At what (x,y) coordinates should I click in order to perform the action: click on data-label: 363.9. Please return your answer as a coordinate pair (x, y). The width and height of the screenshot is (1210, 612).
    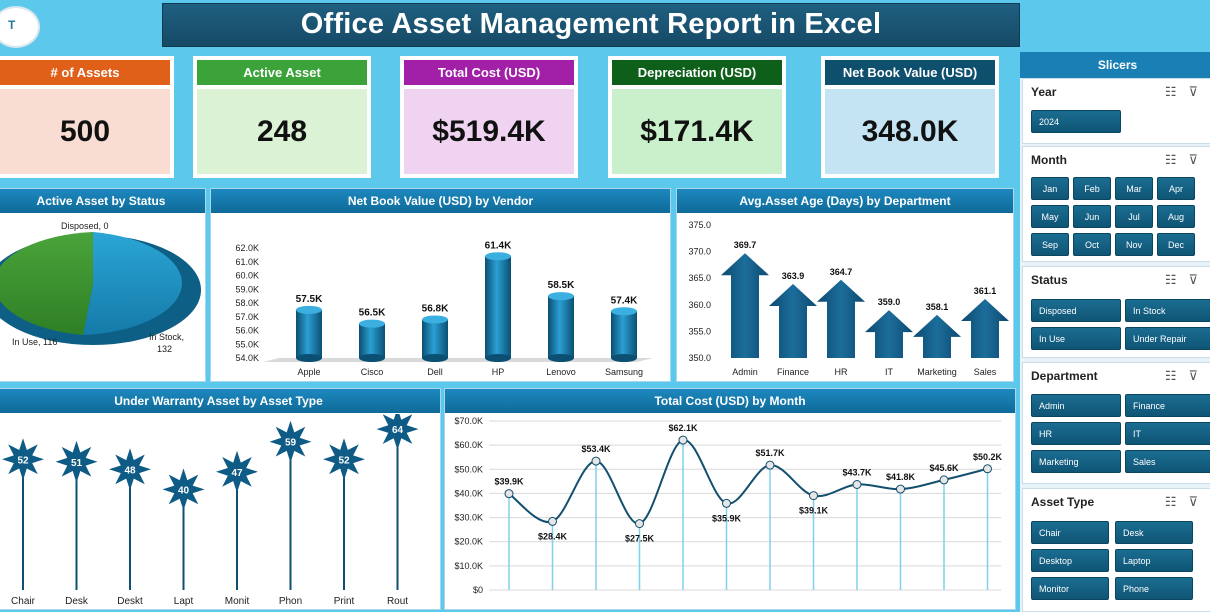
    Looking at the image, I should click on (793, 276).